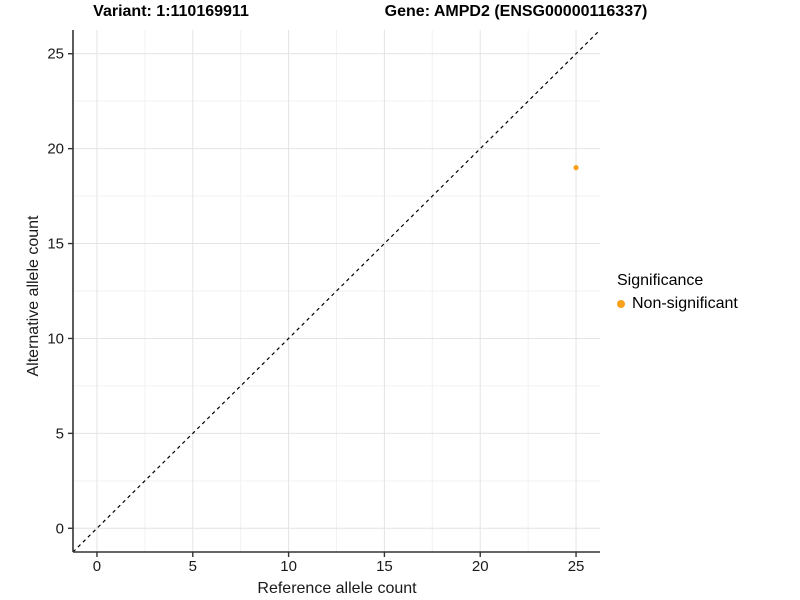 This screenshot has height=600, width=800. I want to click on y-tick-label: 25, so click(55, 54).